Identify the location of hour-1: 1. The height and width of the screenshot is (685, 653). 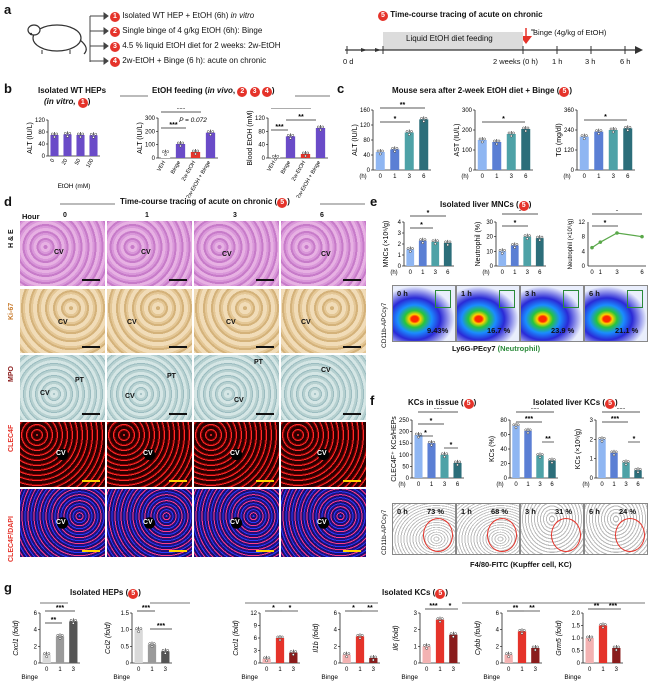
(147, 215).